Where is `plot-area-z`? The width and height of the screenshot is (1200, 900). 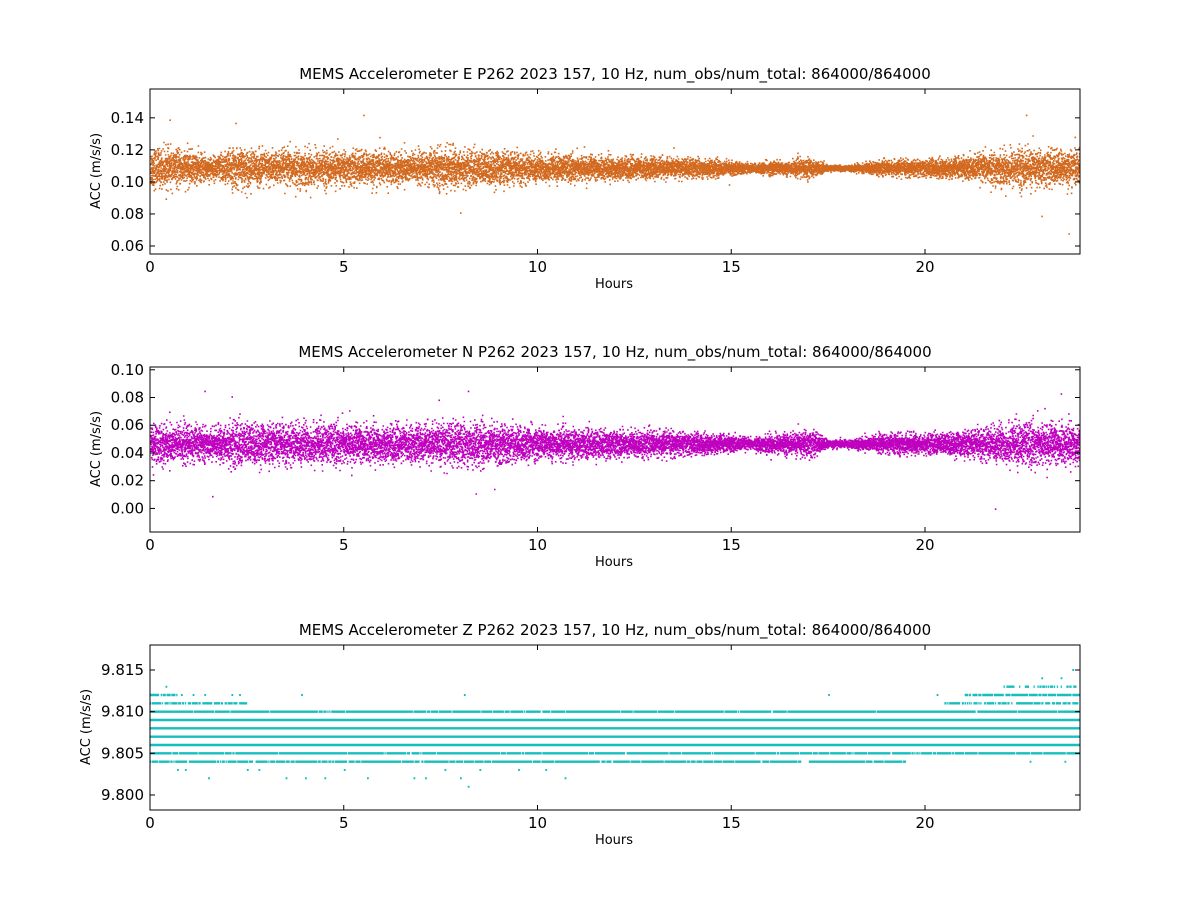 plot-area-z is located at coordinates (615, 728).